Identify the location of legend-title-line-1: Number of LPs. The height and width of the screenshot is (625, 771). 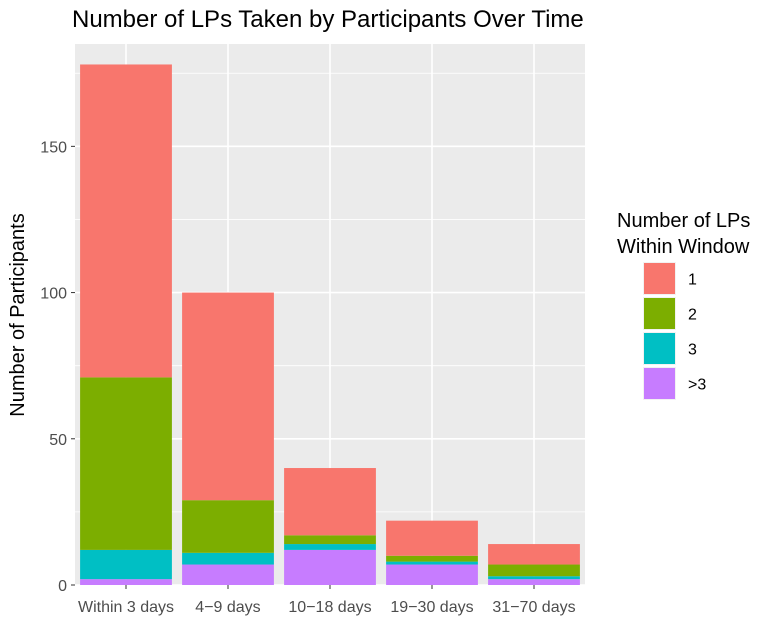
(683, 221).